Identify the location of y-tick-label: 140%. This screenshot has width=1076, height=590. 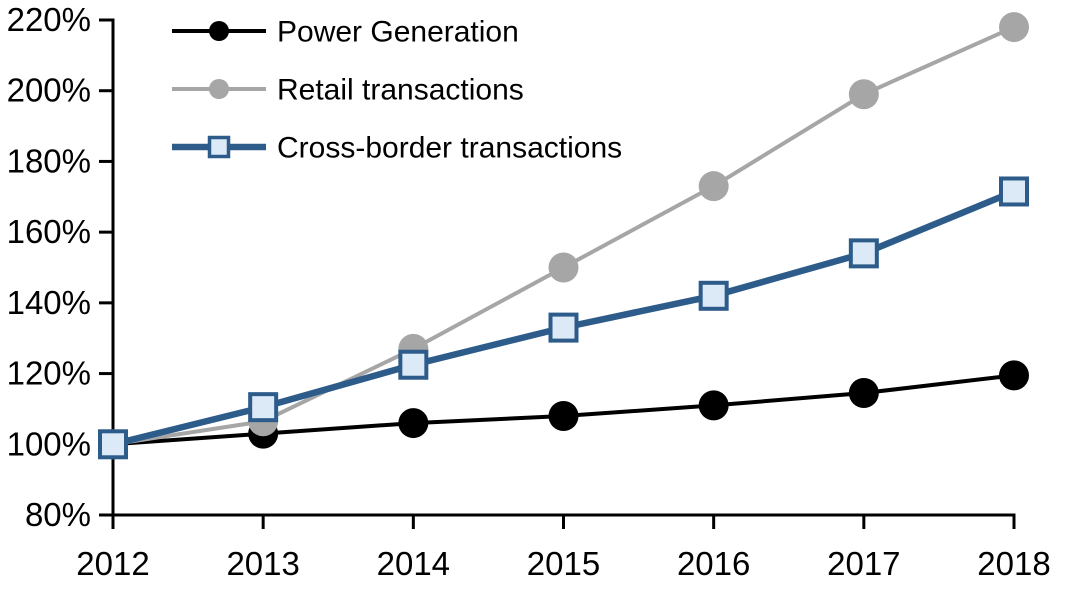
(49, 302).